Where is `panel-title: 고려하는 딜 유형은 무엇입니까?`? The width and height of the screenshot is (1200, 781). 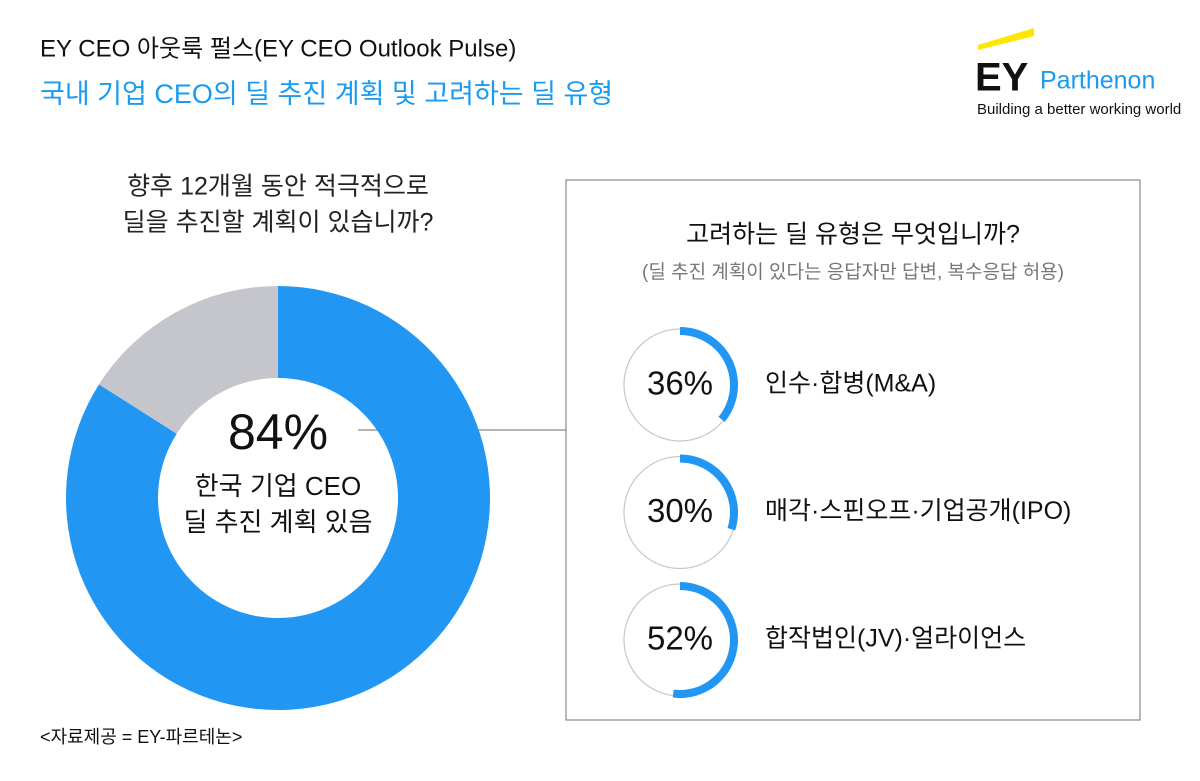
panel-title: 고려하는 딜 유형은 무엇입니까? is located at coordinates (853, 235).